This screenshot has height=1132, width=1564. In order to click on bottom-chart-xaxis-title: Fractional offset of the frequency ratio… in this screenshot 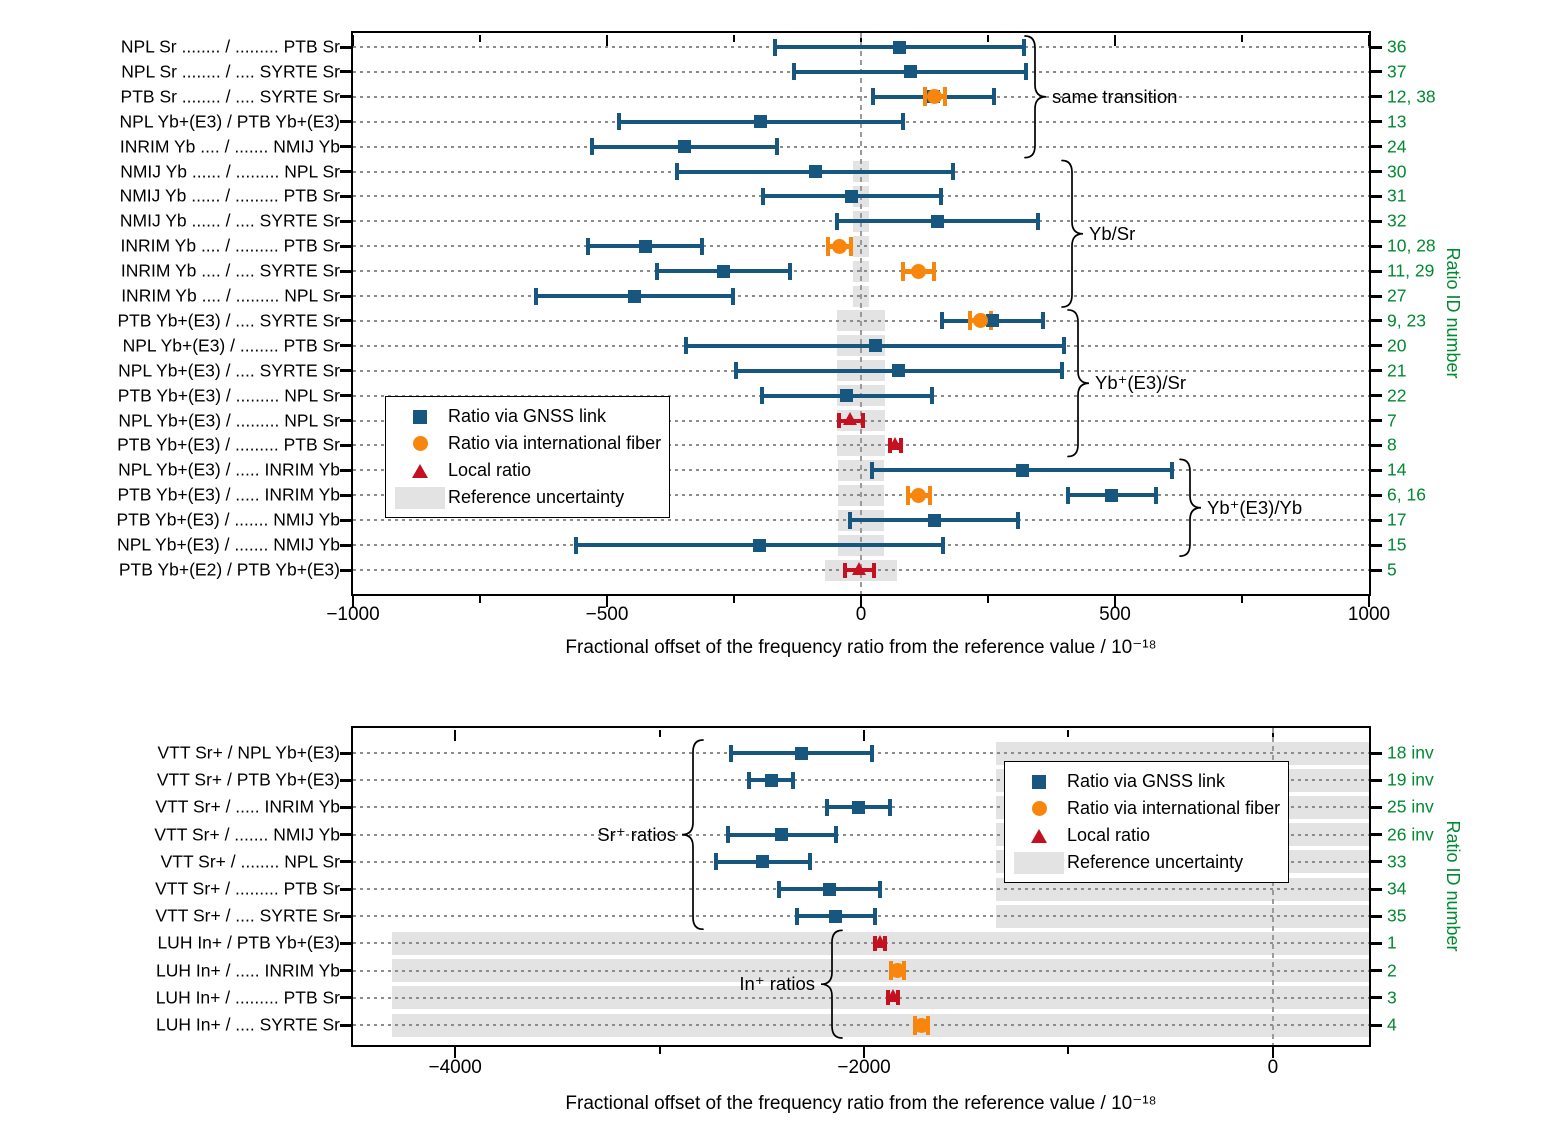, I will do `click(861, 1103)`.